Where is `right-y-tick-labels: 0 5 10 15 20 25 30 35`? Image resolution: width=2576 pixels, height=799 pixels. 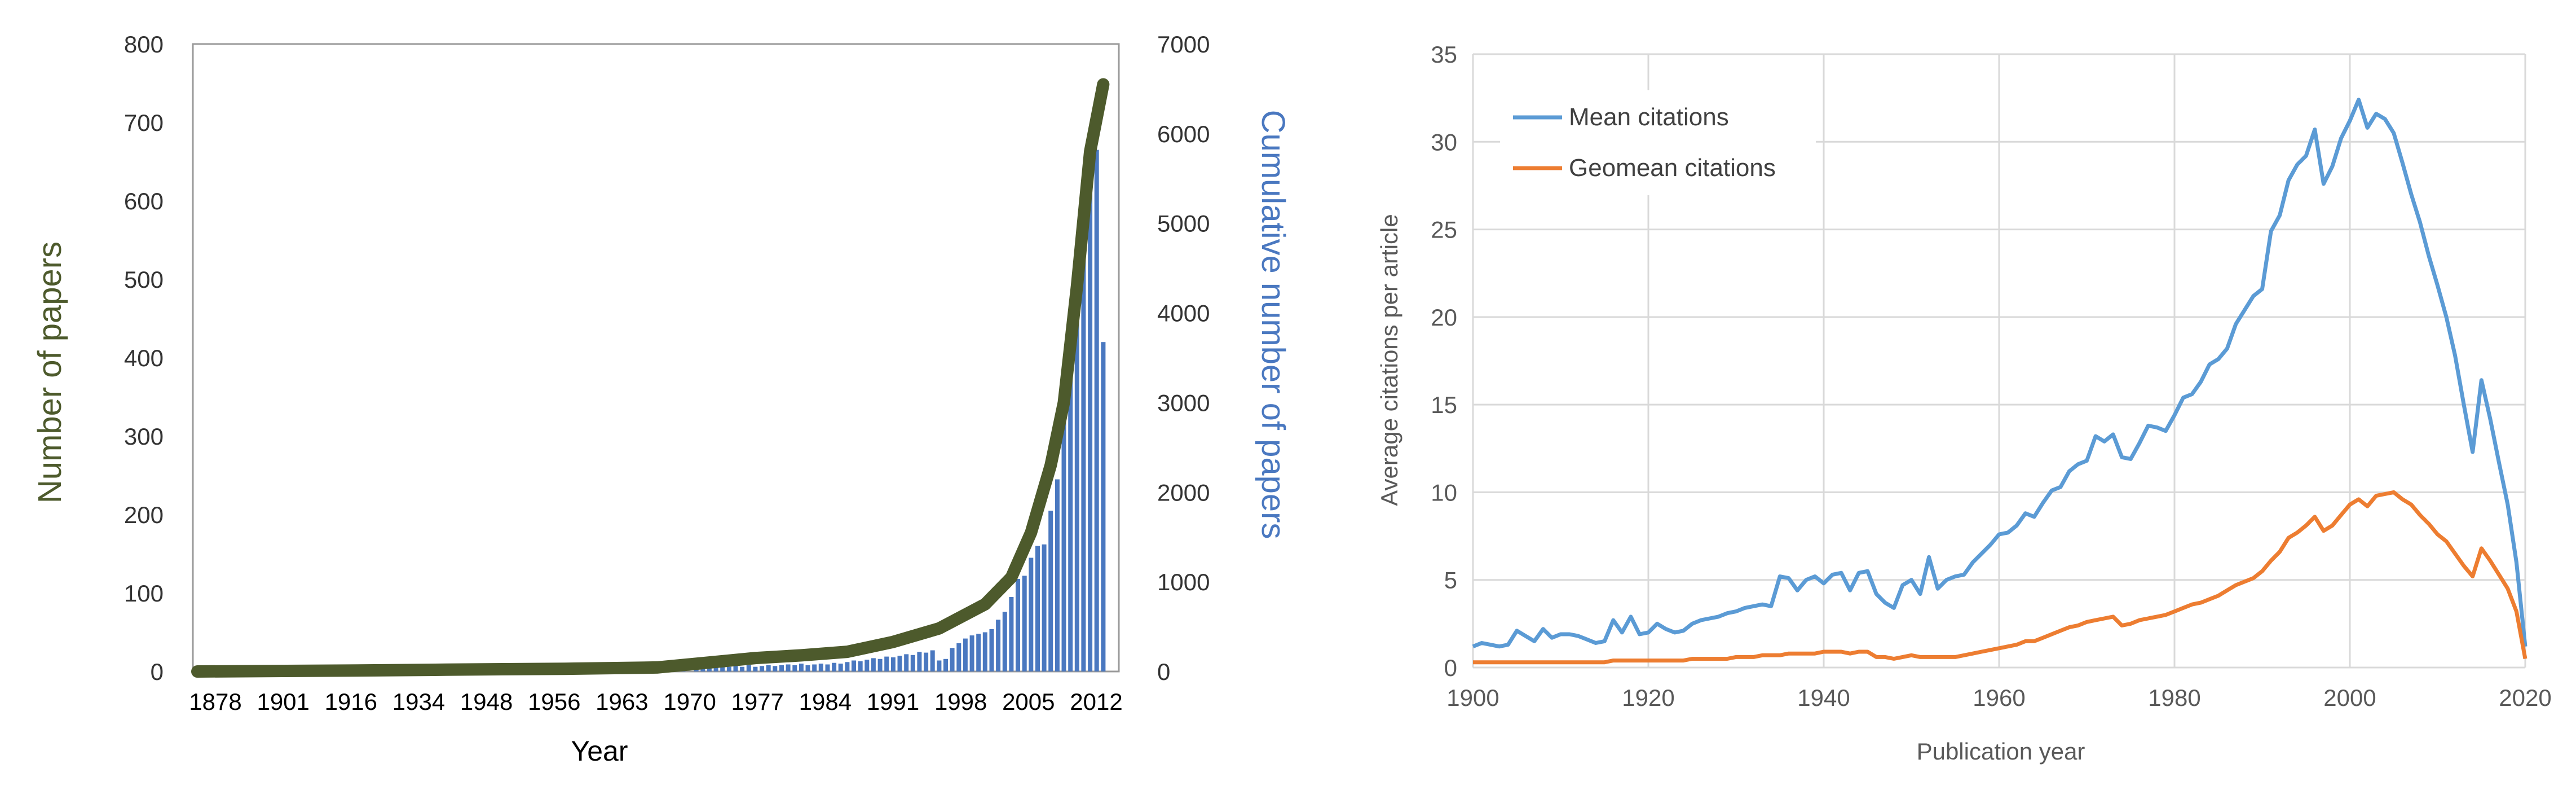
right-y-tick-labels: 0 5 10 15 20 25 30 35 is located at coordinates (1444, 361).